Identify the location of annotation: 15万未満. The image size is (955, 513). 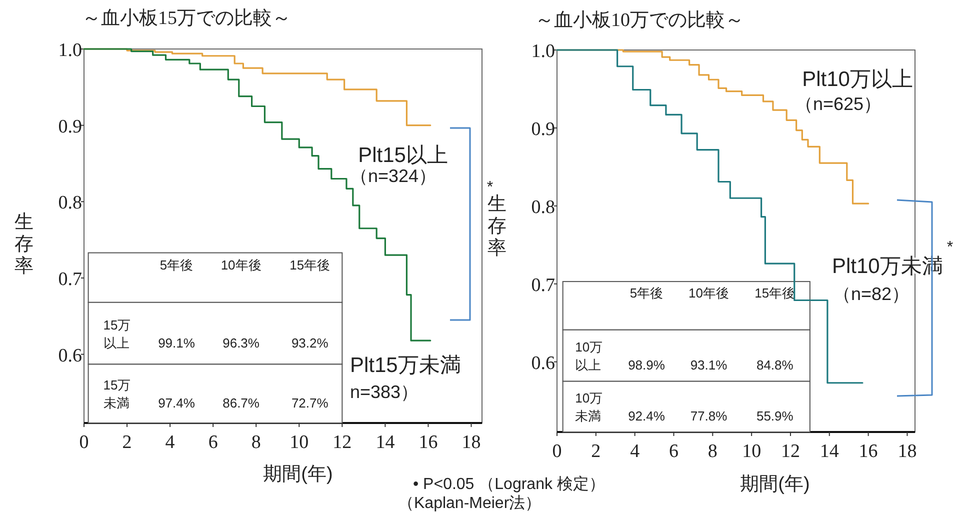
(117, 394).